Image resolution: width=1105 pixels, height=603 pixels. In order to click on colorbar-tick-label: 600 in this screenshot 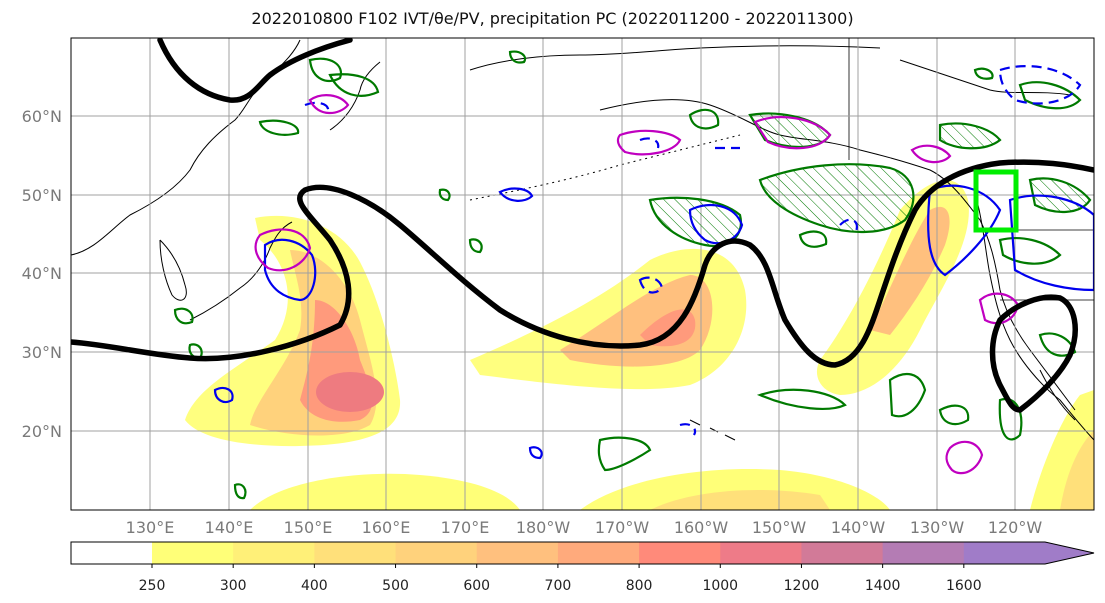, I will do `click(476, 586)`.